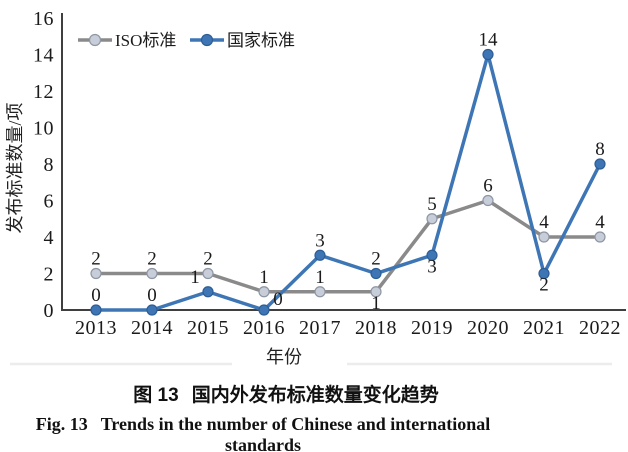  Describe the element at coordinates (152, 328) in the screenshot. I see `x-tick-label: 2014` at that location.